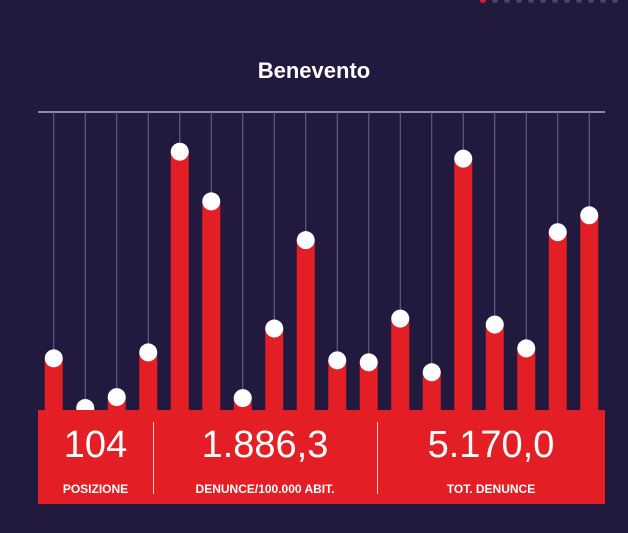  Describe the element at coordinates (95, 445) in the screenshot. I see `stat-value: 104` at that location.